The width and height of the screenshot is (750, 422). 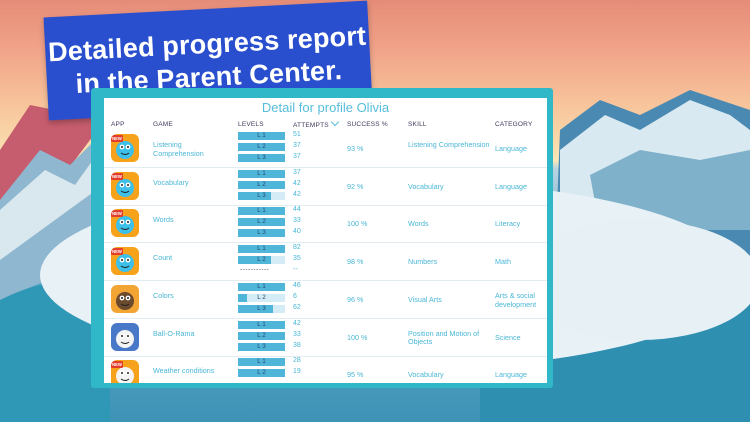 I want to click on success-value: 92 %, so click(x=355, y=186).